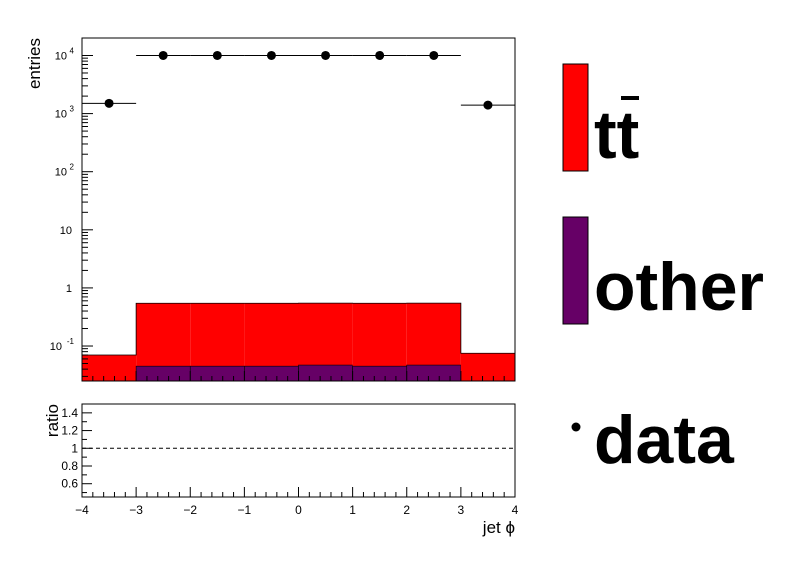 Image resolution: width=796 pixels, height=572 pixels. What do you see at coordinates (245, 510) in the screenshot?
I see `x-tick-label: −1` at bounding box center [245, 510].